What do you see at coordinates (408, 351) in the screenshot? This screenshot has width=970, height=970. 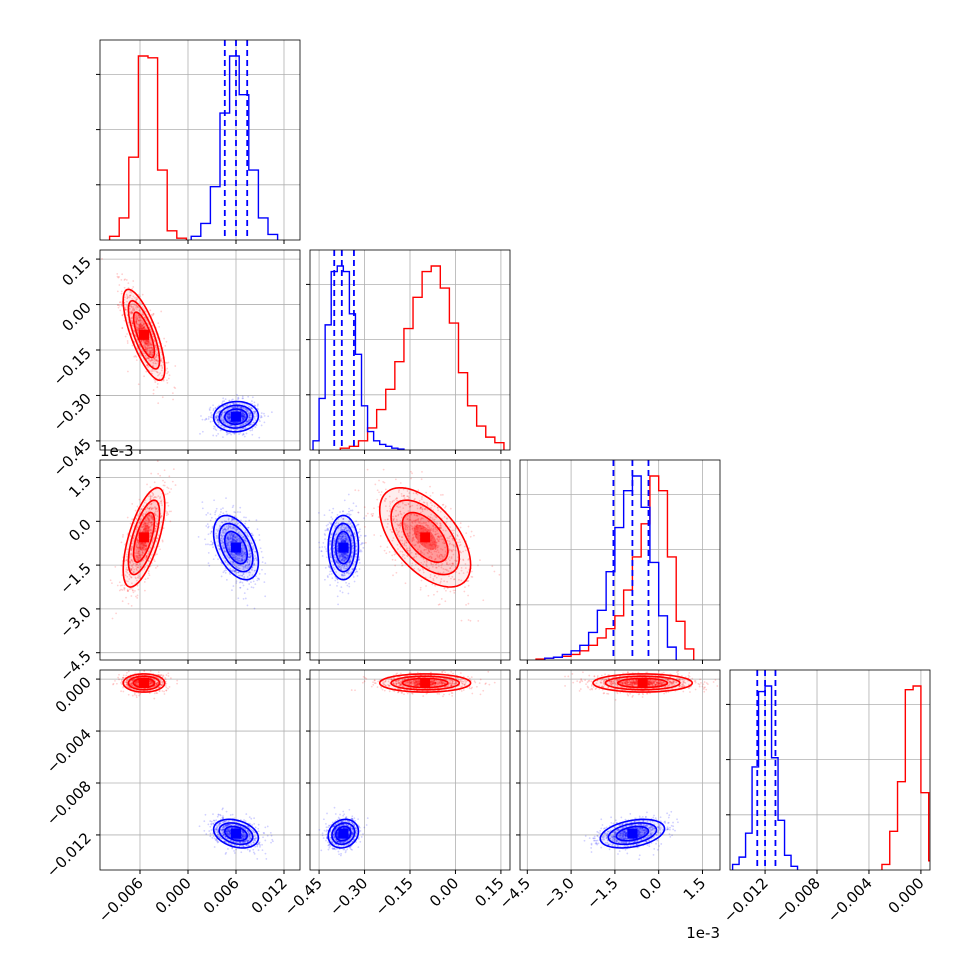 I see `panel-p1-vs-p1` at bounding box center [408, 351].